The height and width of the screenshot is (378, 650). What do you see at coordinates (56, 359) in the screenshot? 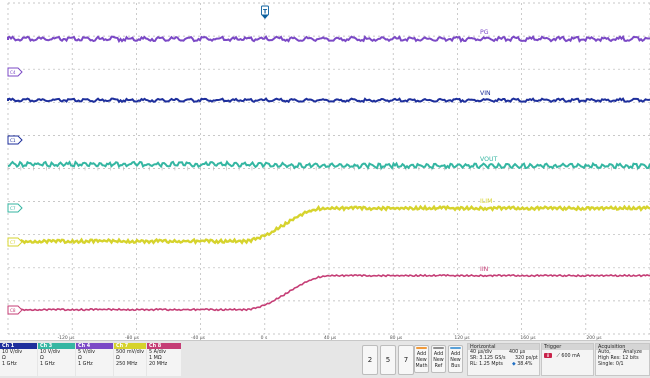
I see `channel-ch3-badge: Ch 3 10 V/div Ω 1 GHz` at bounding box center [56, 359].